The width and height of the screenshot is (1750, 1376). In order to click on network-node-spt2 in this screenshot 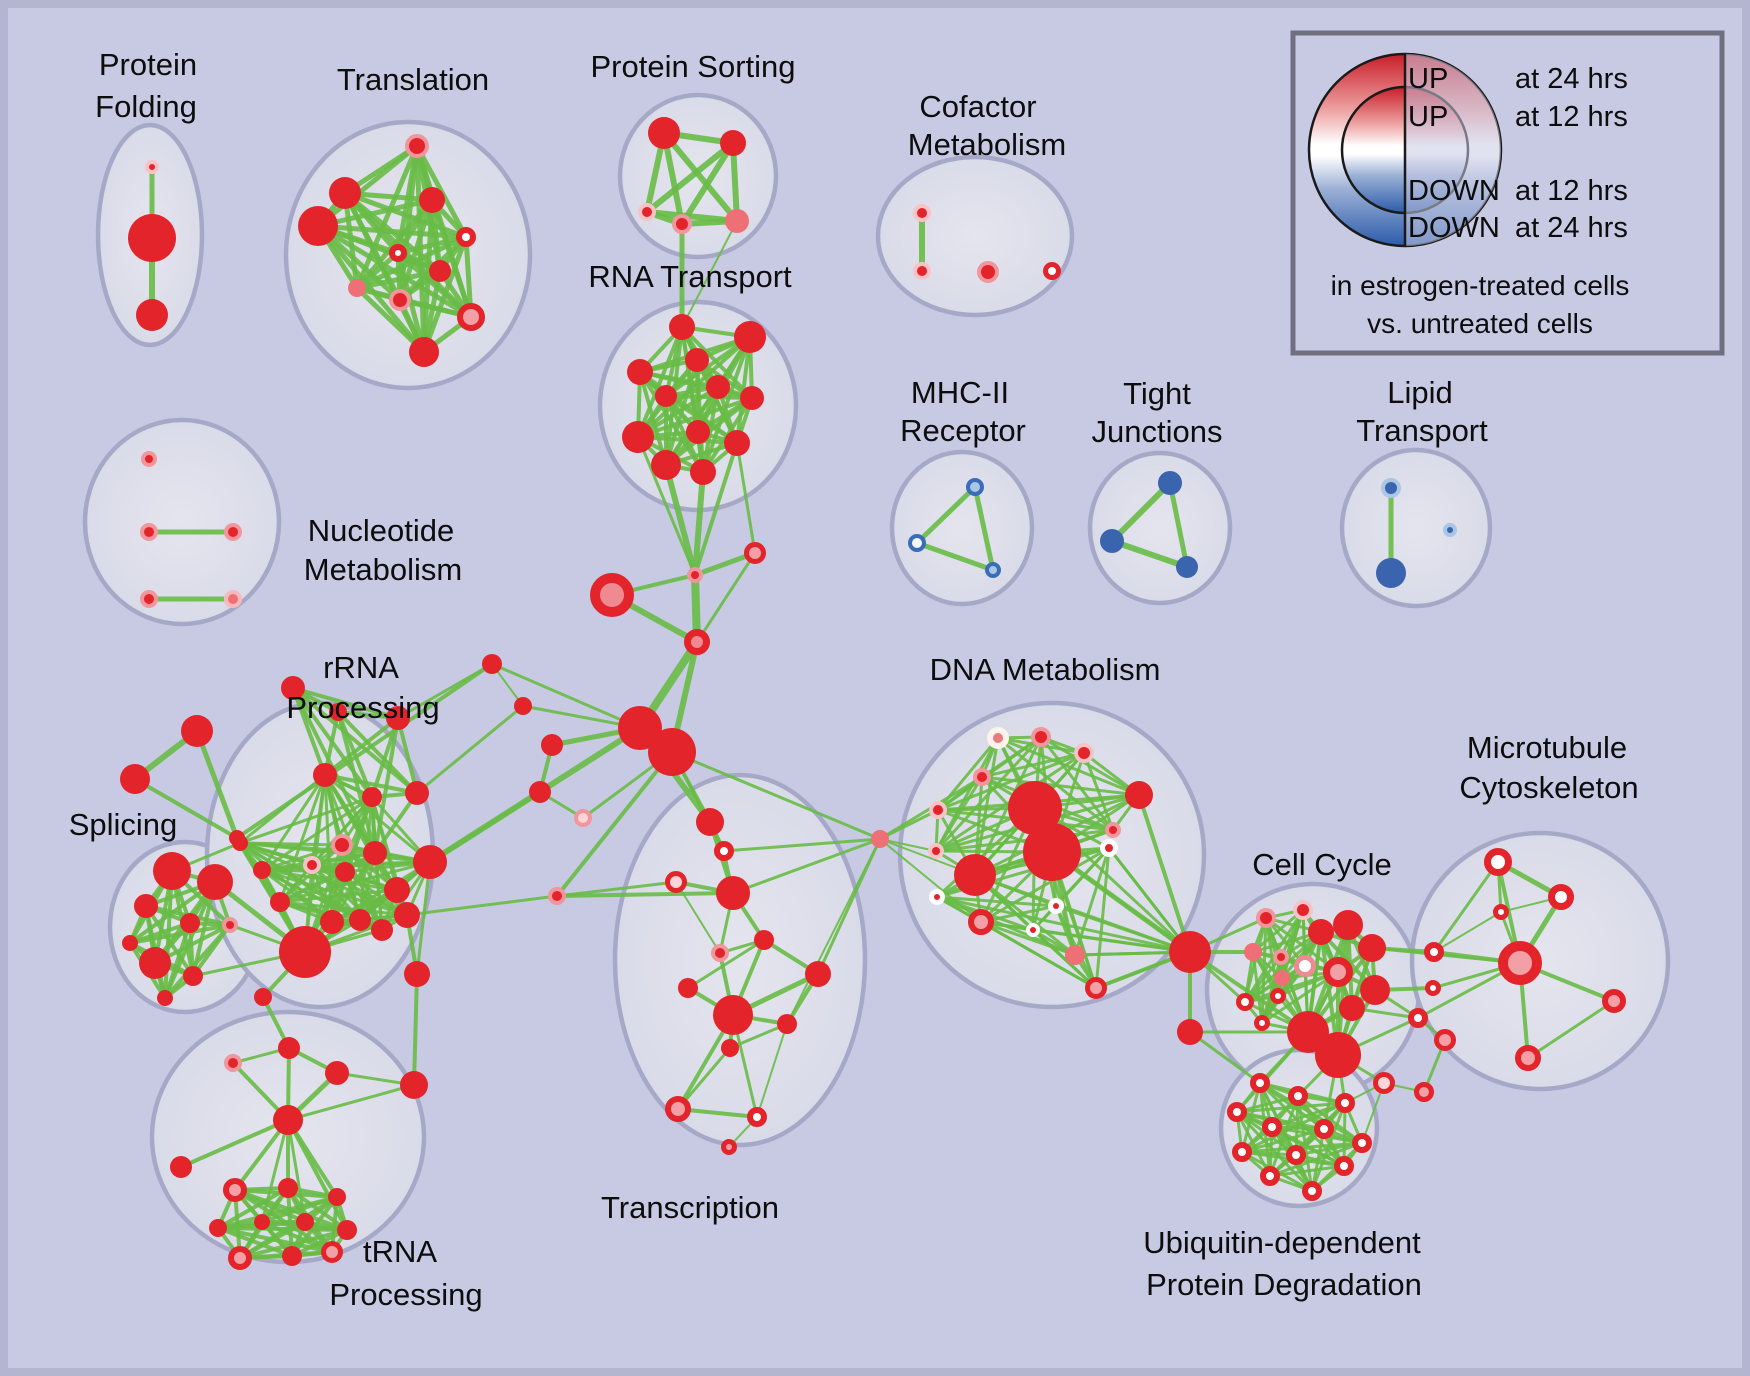, I will do `click(135, 779)`.